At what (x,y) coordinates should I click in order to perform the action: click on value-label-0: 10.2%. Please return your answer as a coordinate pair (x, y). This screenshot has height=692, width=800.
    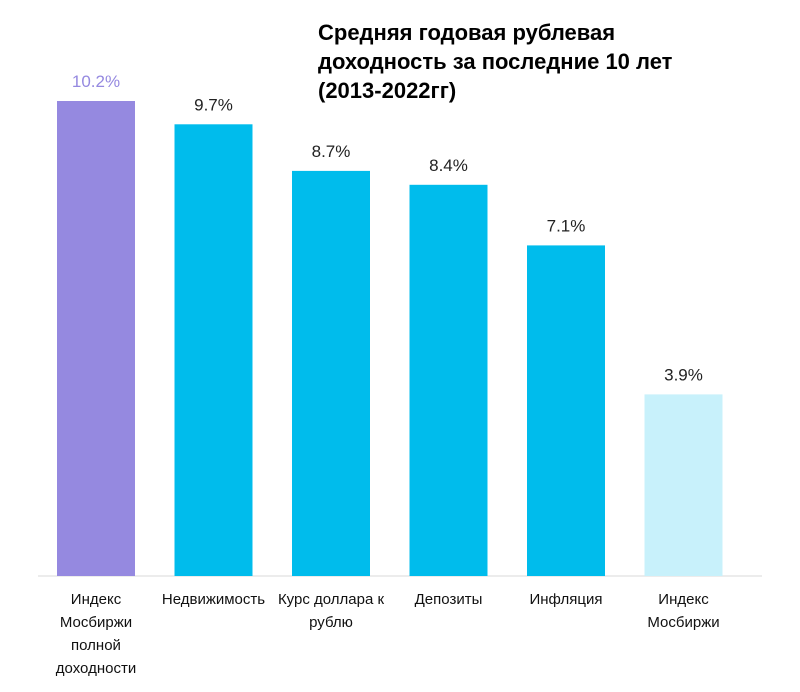
    Looking at the image, I should click on (96, 81).